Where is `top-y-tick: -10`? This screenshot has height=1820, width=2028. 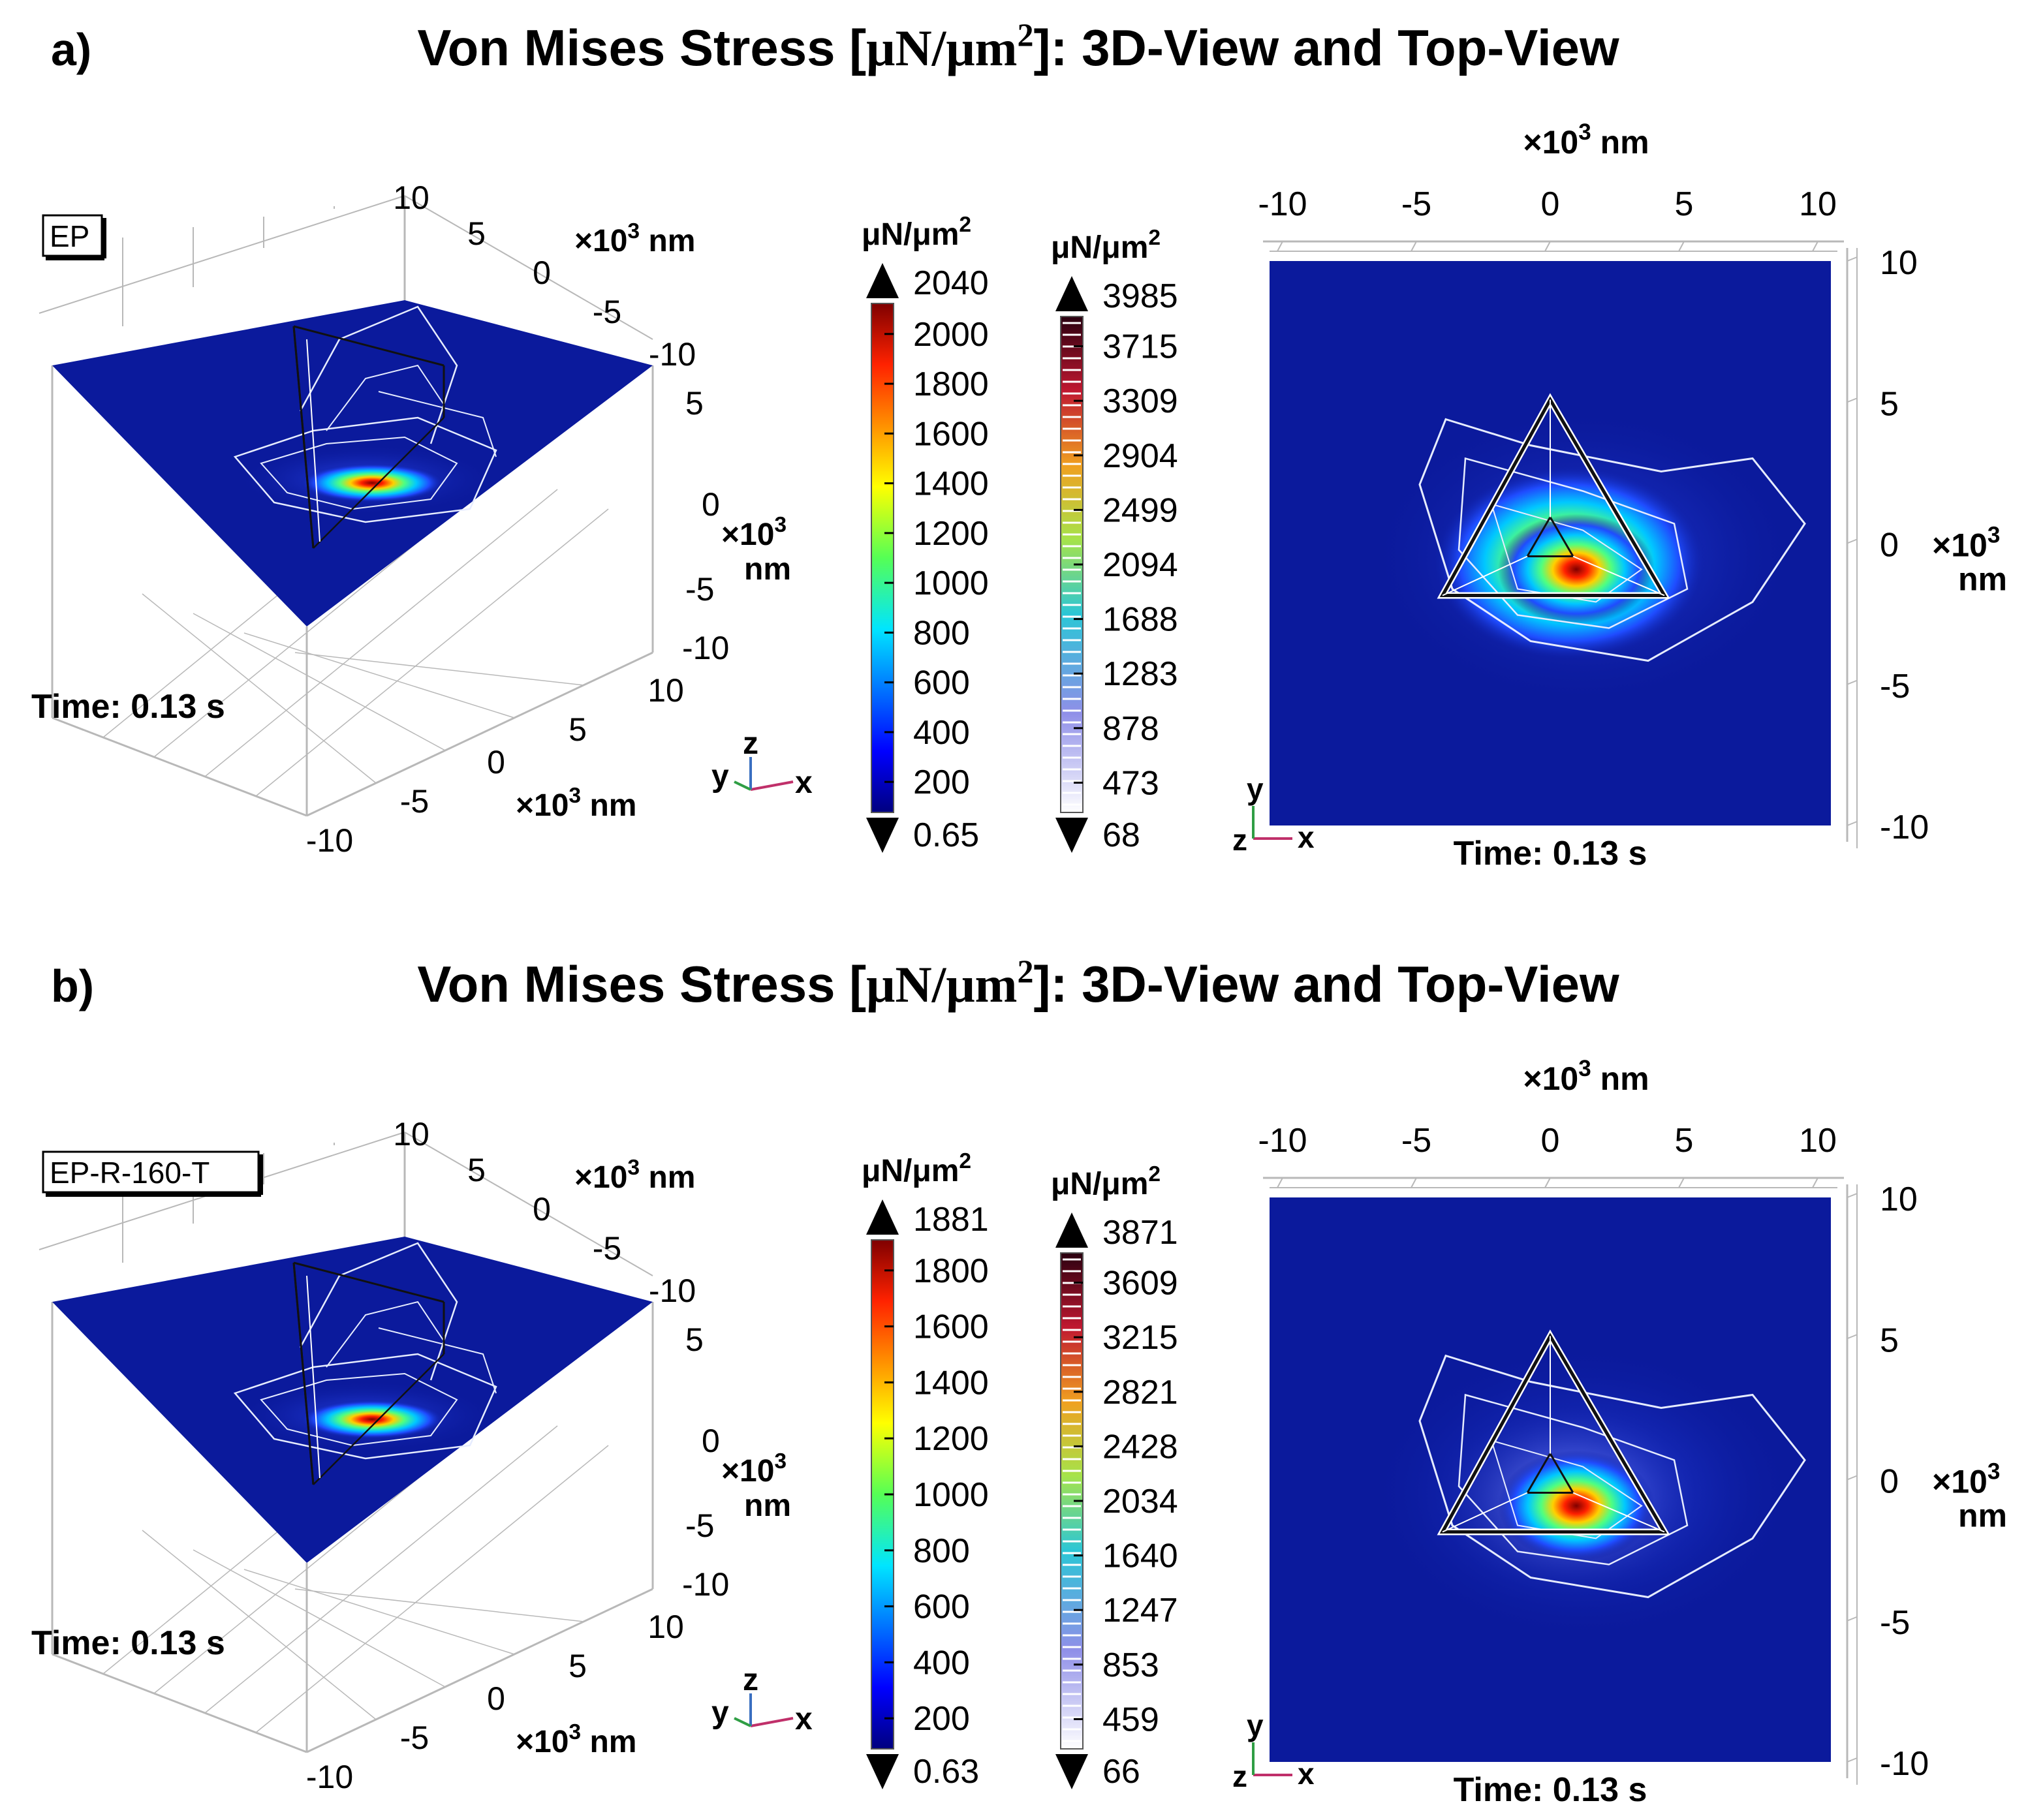
top-y-tick: -10 is located at coordinates (1905, 828).